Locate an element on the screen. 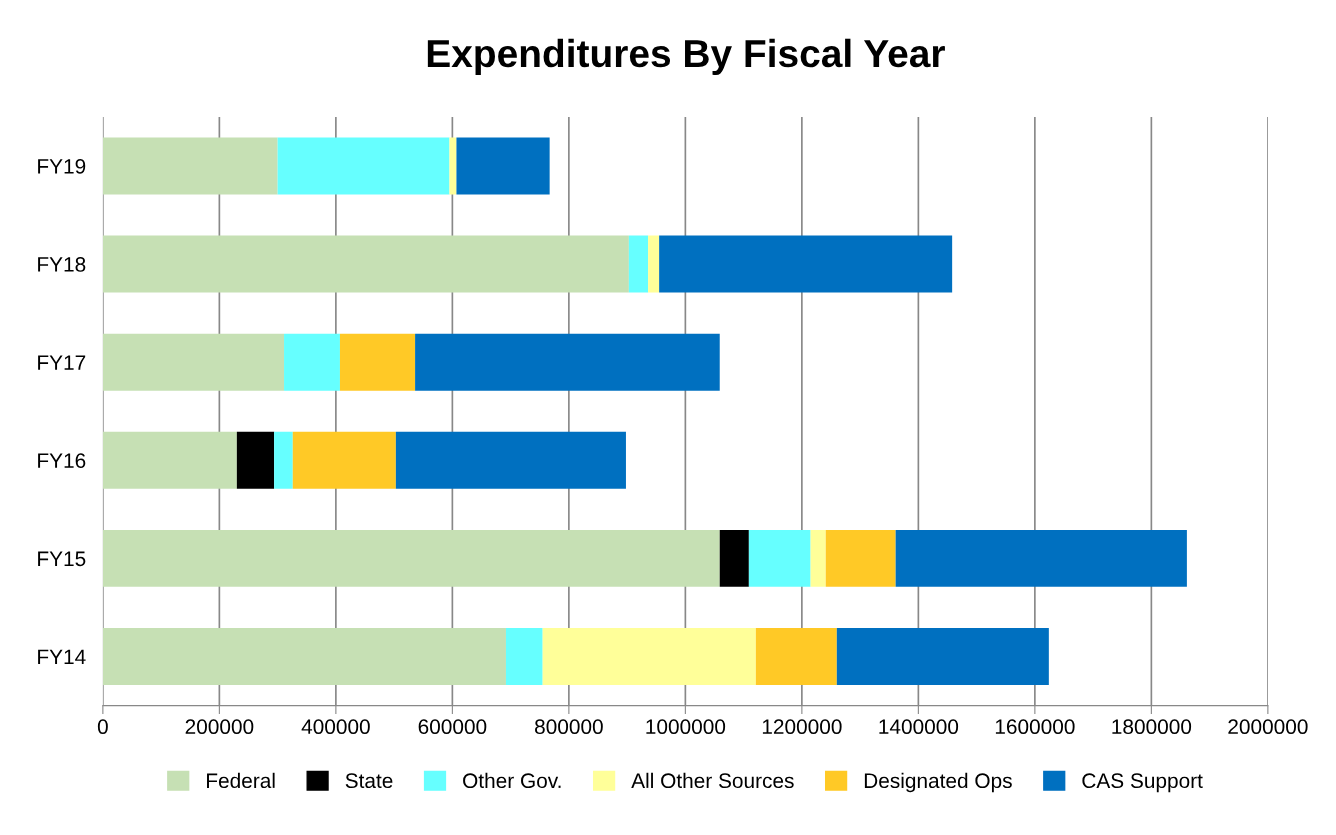 The width and height of the screenshot is (1336, 835). chart-title: Expenditures By Fiscal Year is located at coordinates (686, 56).